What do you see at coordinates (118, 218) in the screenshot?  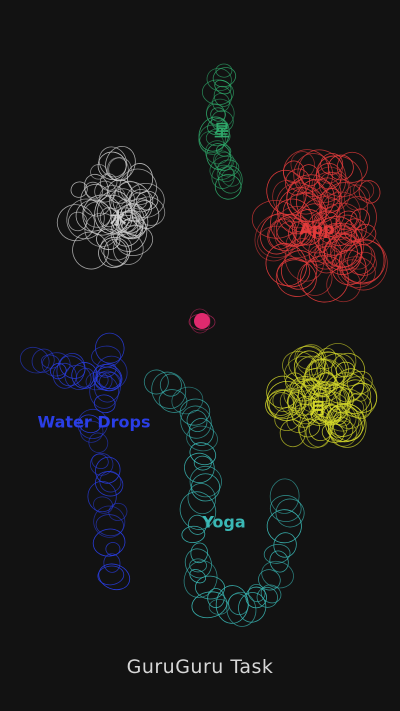 I see `cluster-label-water: 水` at bounding box center [118, 218].